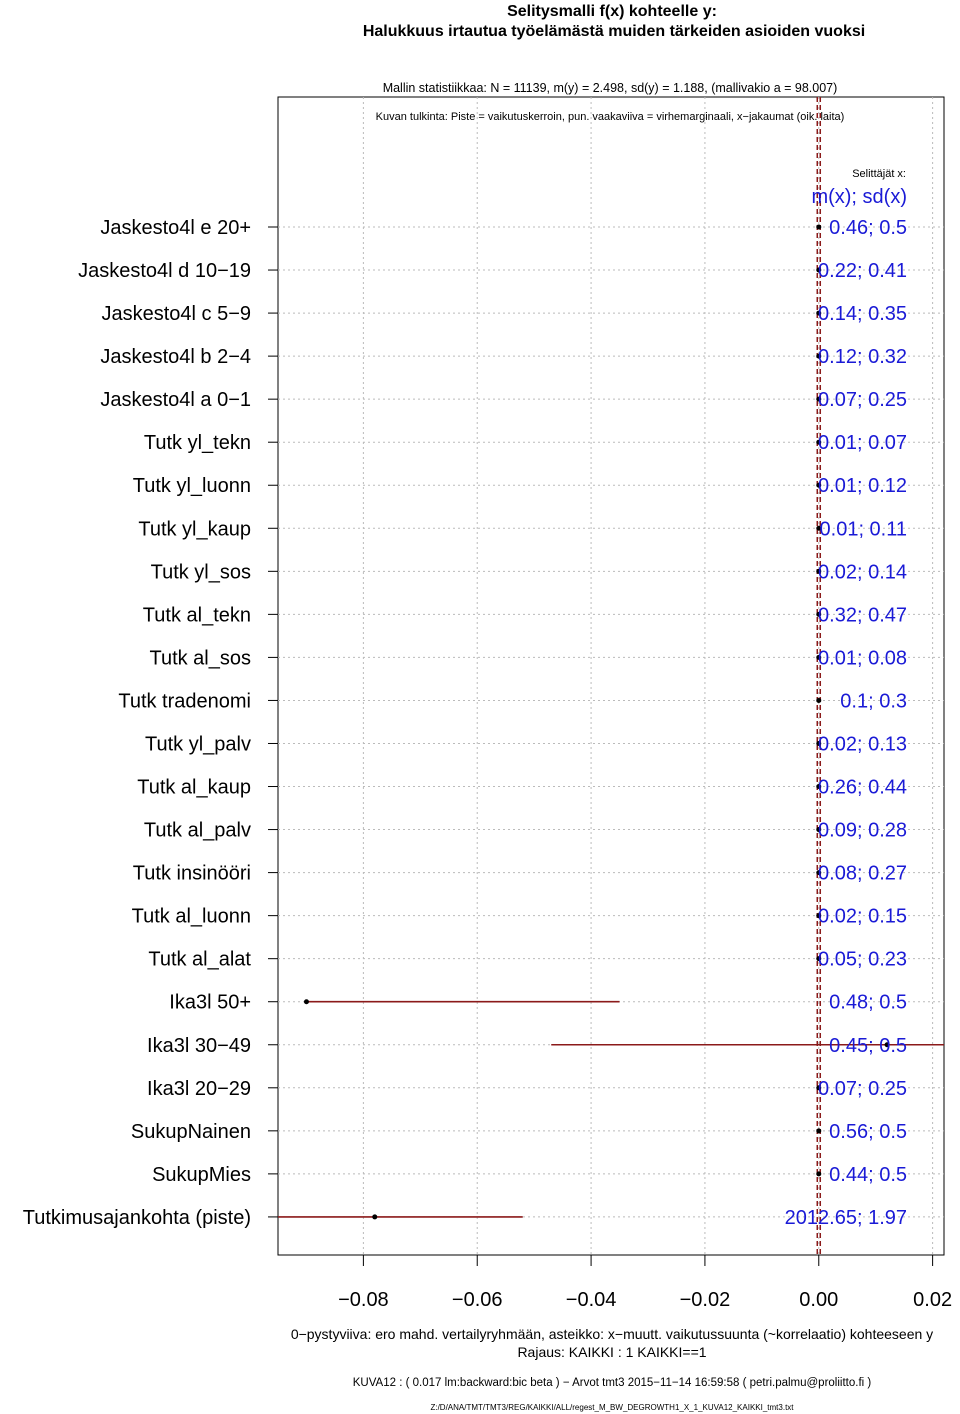  What do you see at coordinates (201, 572) in the screenshot?
I see `row-label-8: Tutk yl_sos` at bounding box center [201, 572].